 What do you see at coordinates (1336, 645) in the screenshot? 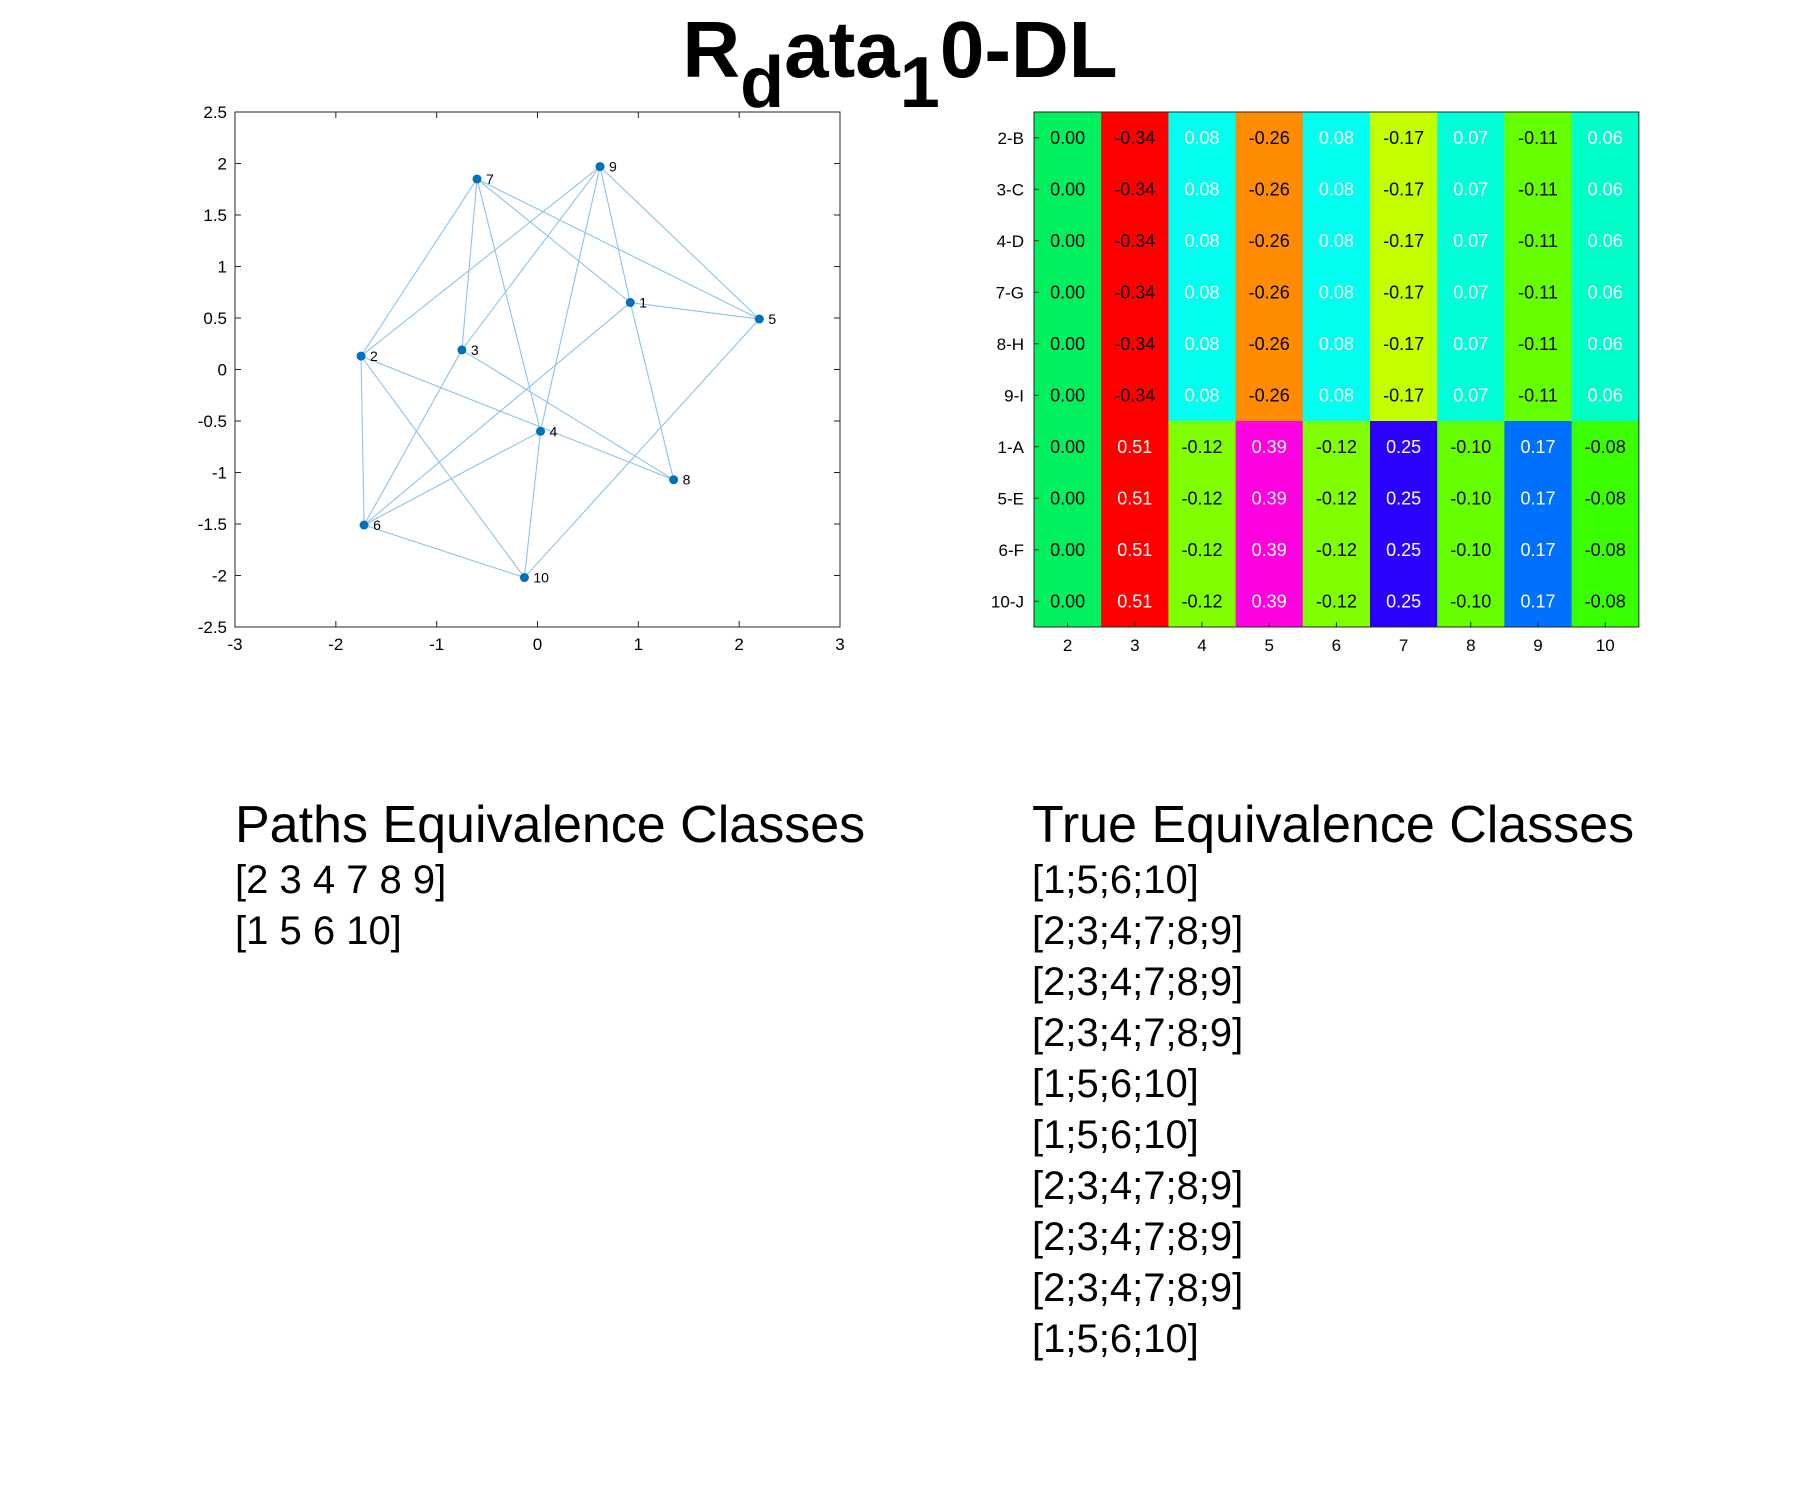
I see `heatmap-col-label: 6` at bounding box center [1336, 645].